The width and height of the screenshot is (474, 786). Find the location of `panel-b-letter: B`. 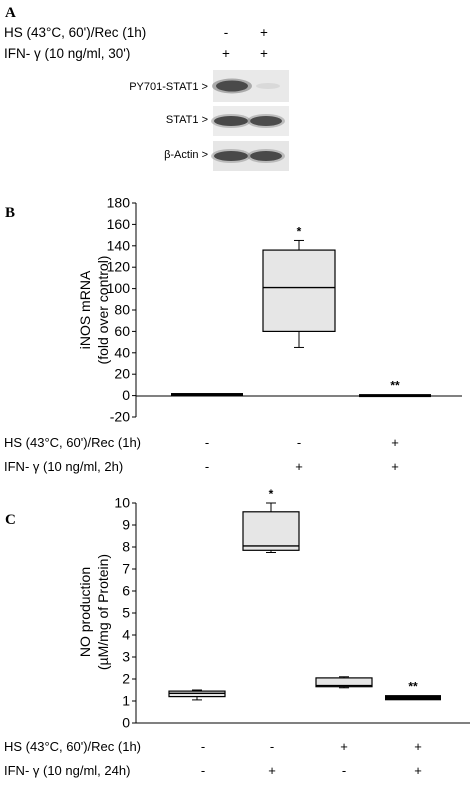

panel-b-letter: B is located at coordinates (10, 213).